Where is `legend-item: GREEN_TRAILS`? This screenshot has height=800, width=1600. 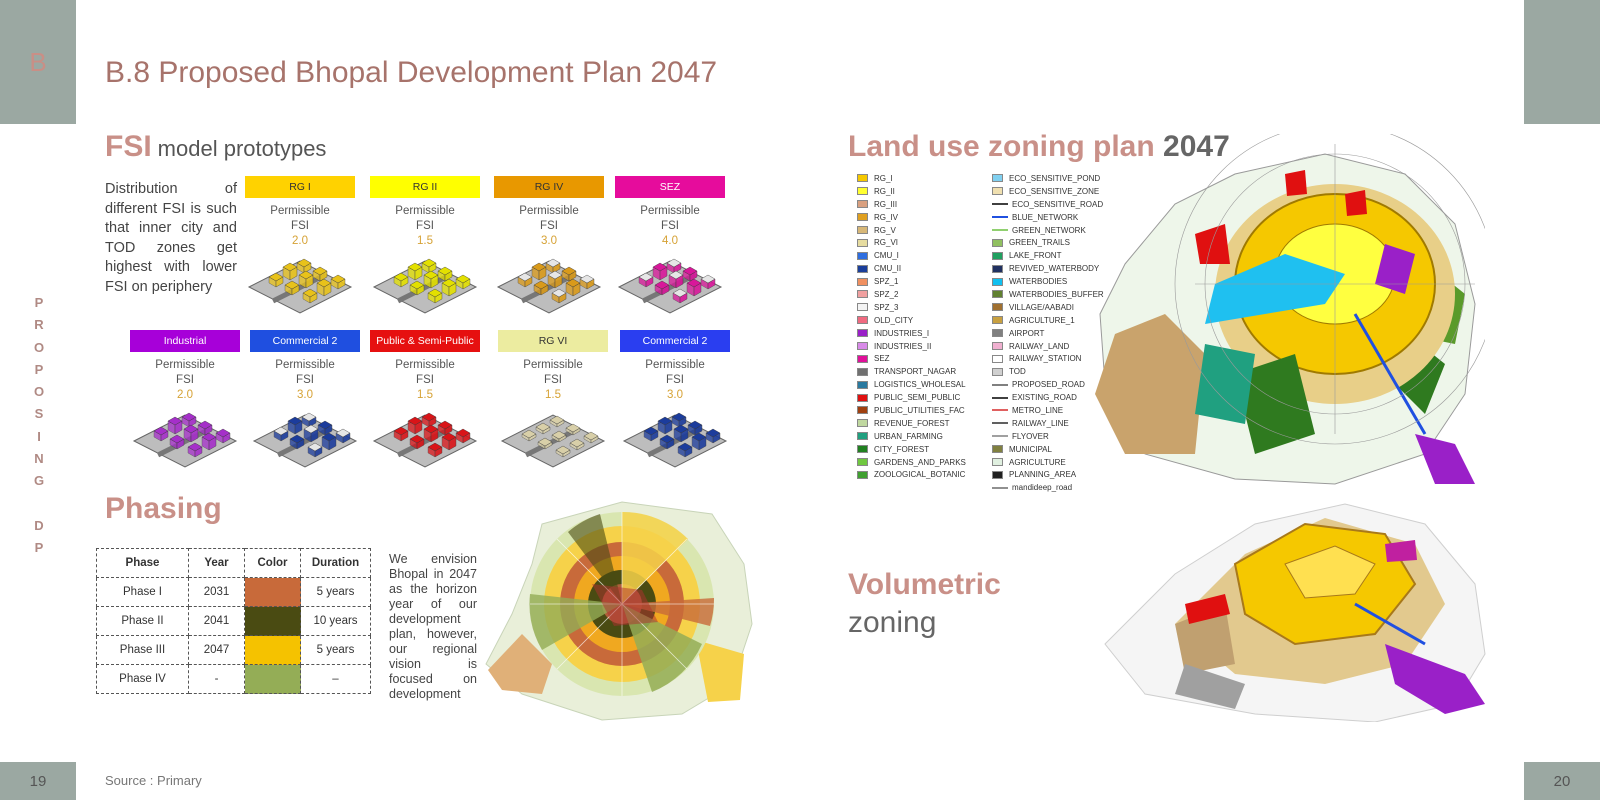 legend-item: GREEN_TRAILS is located at coordinates (1048, 242).